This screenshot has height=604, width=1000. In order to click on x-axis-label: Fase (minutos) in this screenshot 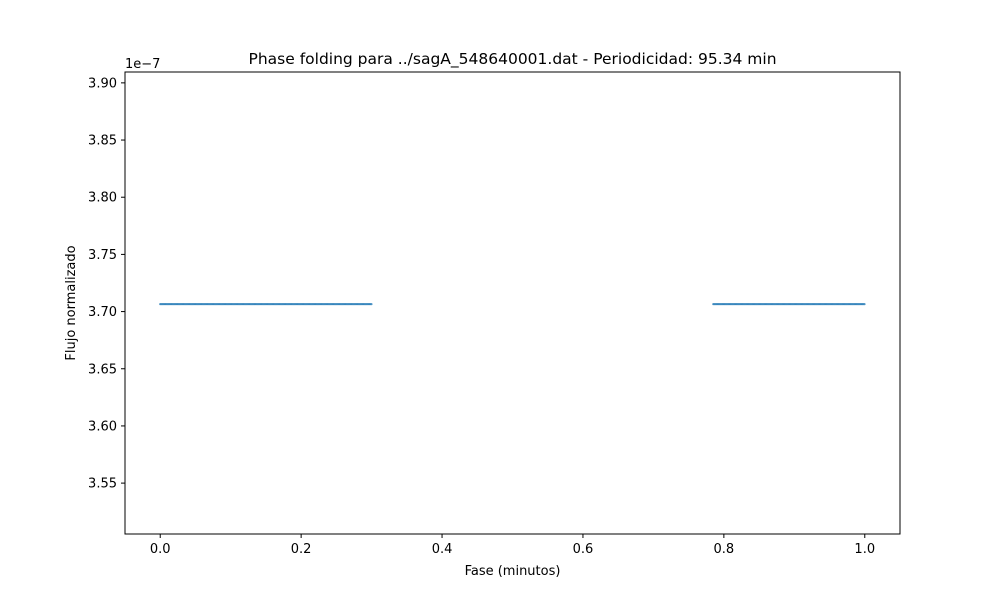, I will do `click(513, 571)`.